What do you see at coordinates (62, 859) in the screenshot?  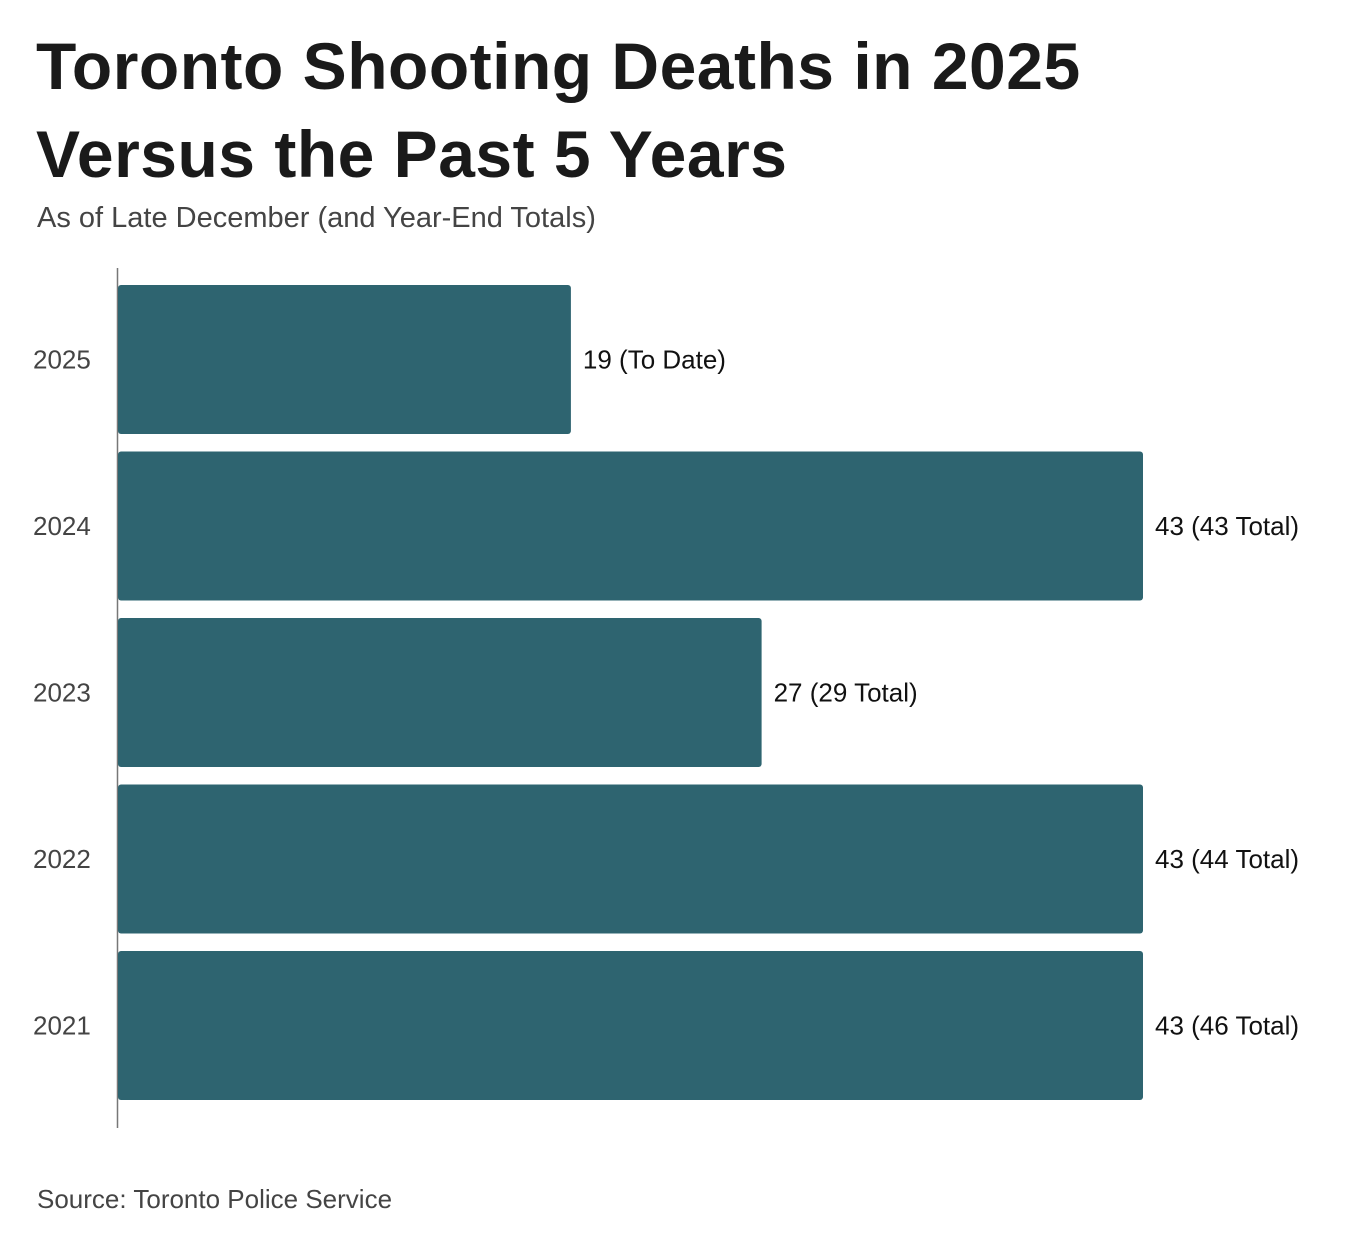 I see `y-tick-label: 2022` at bounding box center [62, 859].